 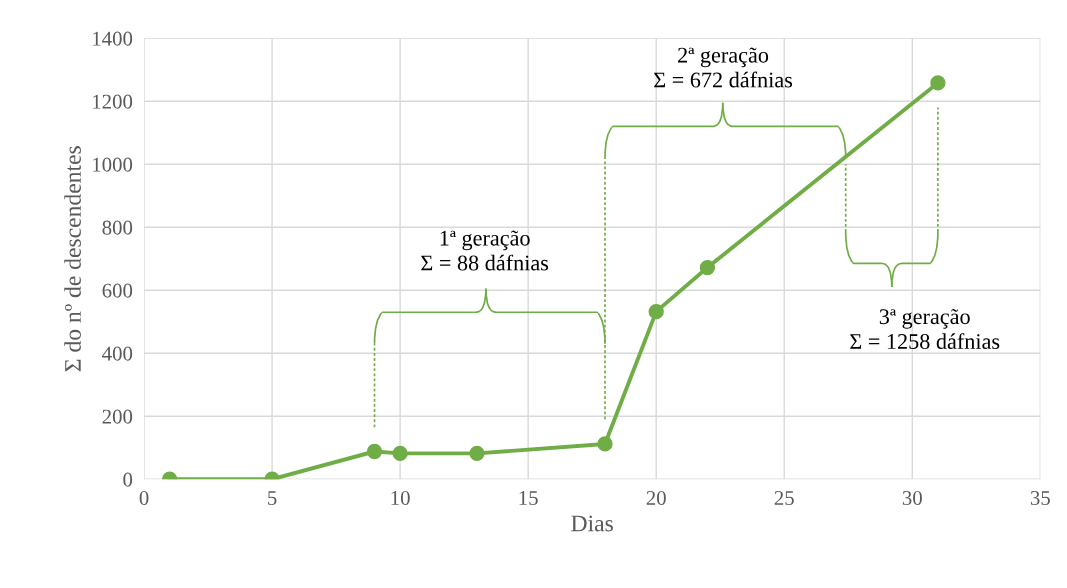 I want to click on y-tick-label: 1400, so click(x=113, y=38).